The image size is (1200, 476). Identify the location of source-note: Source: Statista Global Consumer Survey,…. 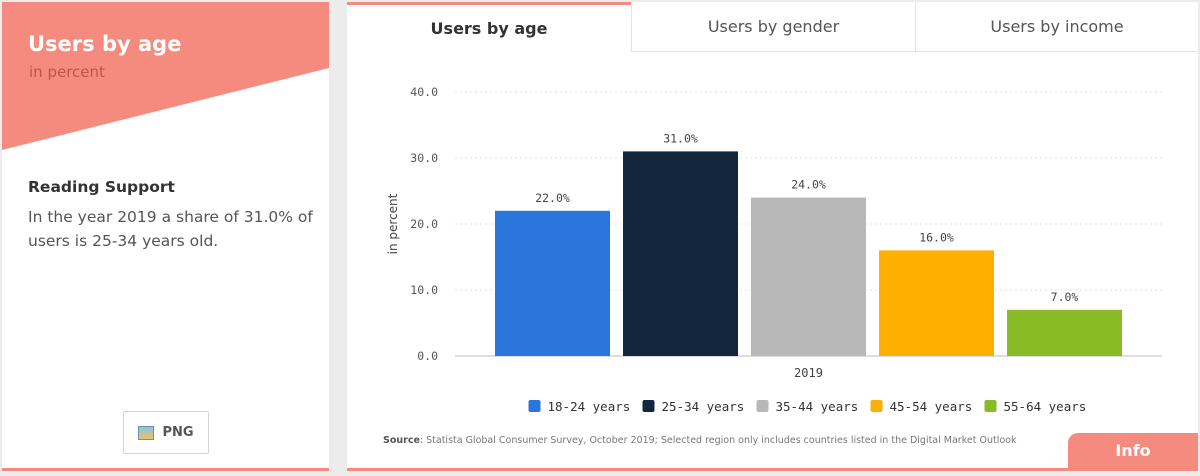
(699, 440).